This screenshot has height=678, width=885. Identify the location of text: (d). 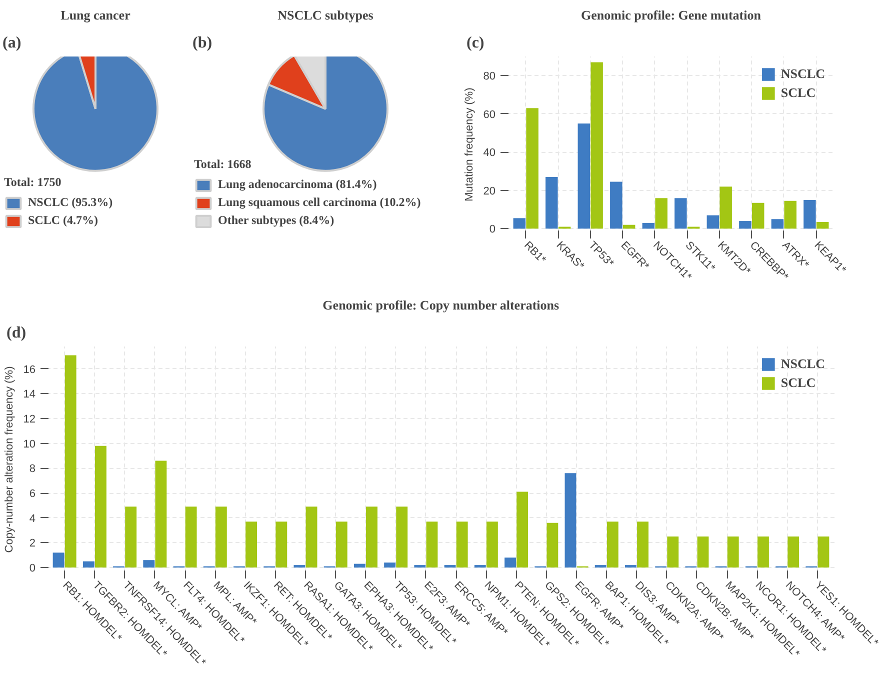
(16, 333).